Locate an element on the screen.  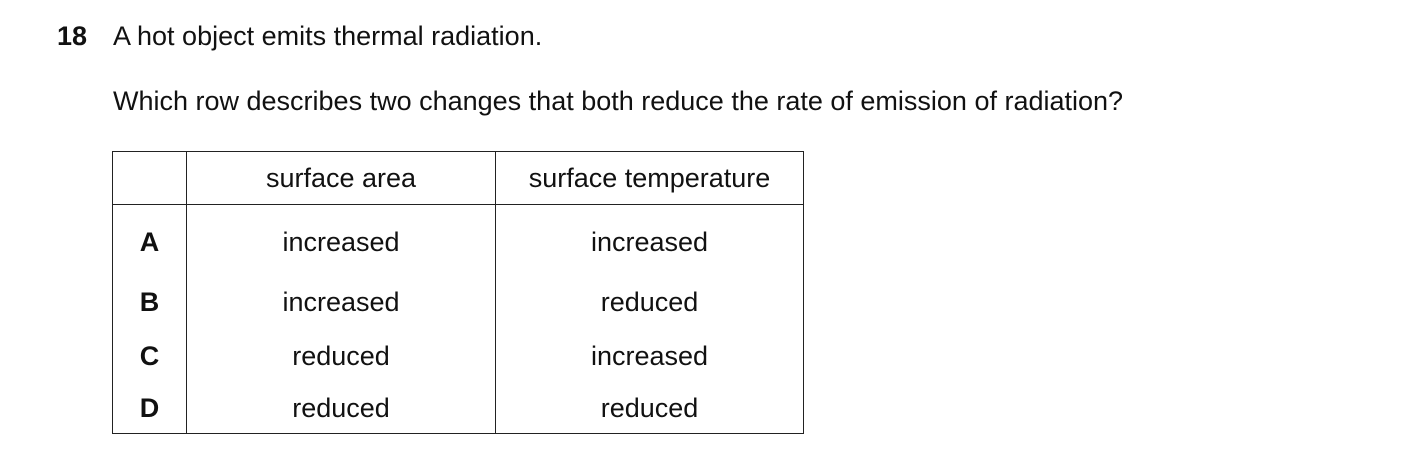
option-letter: C is located at coordinates (149, 356).